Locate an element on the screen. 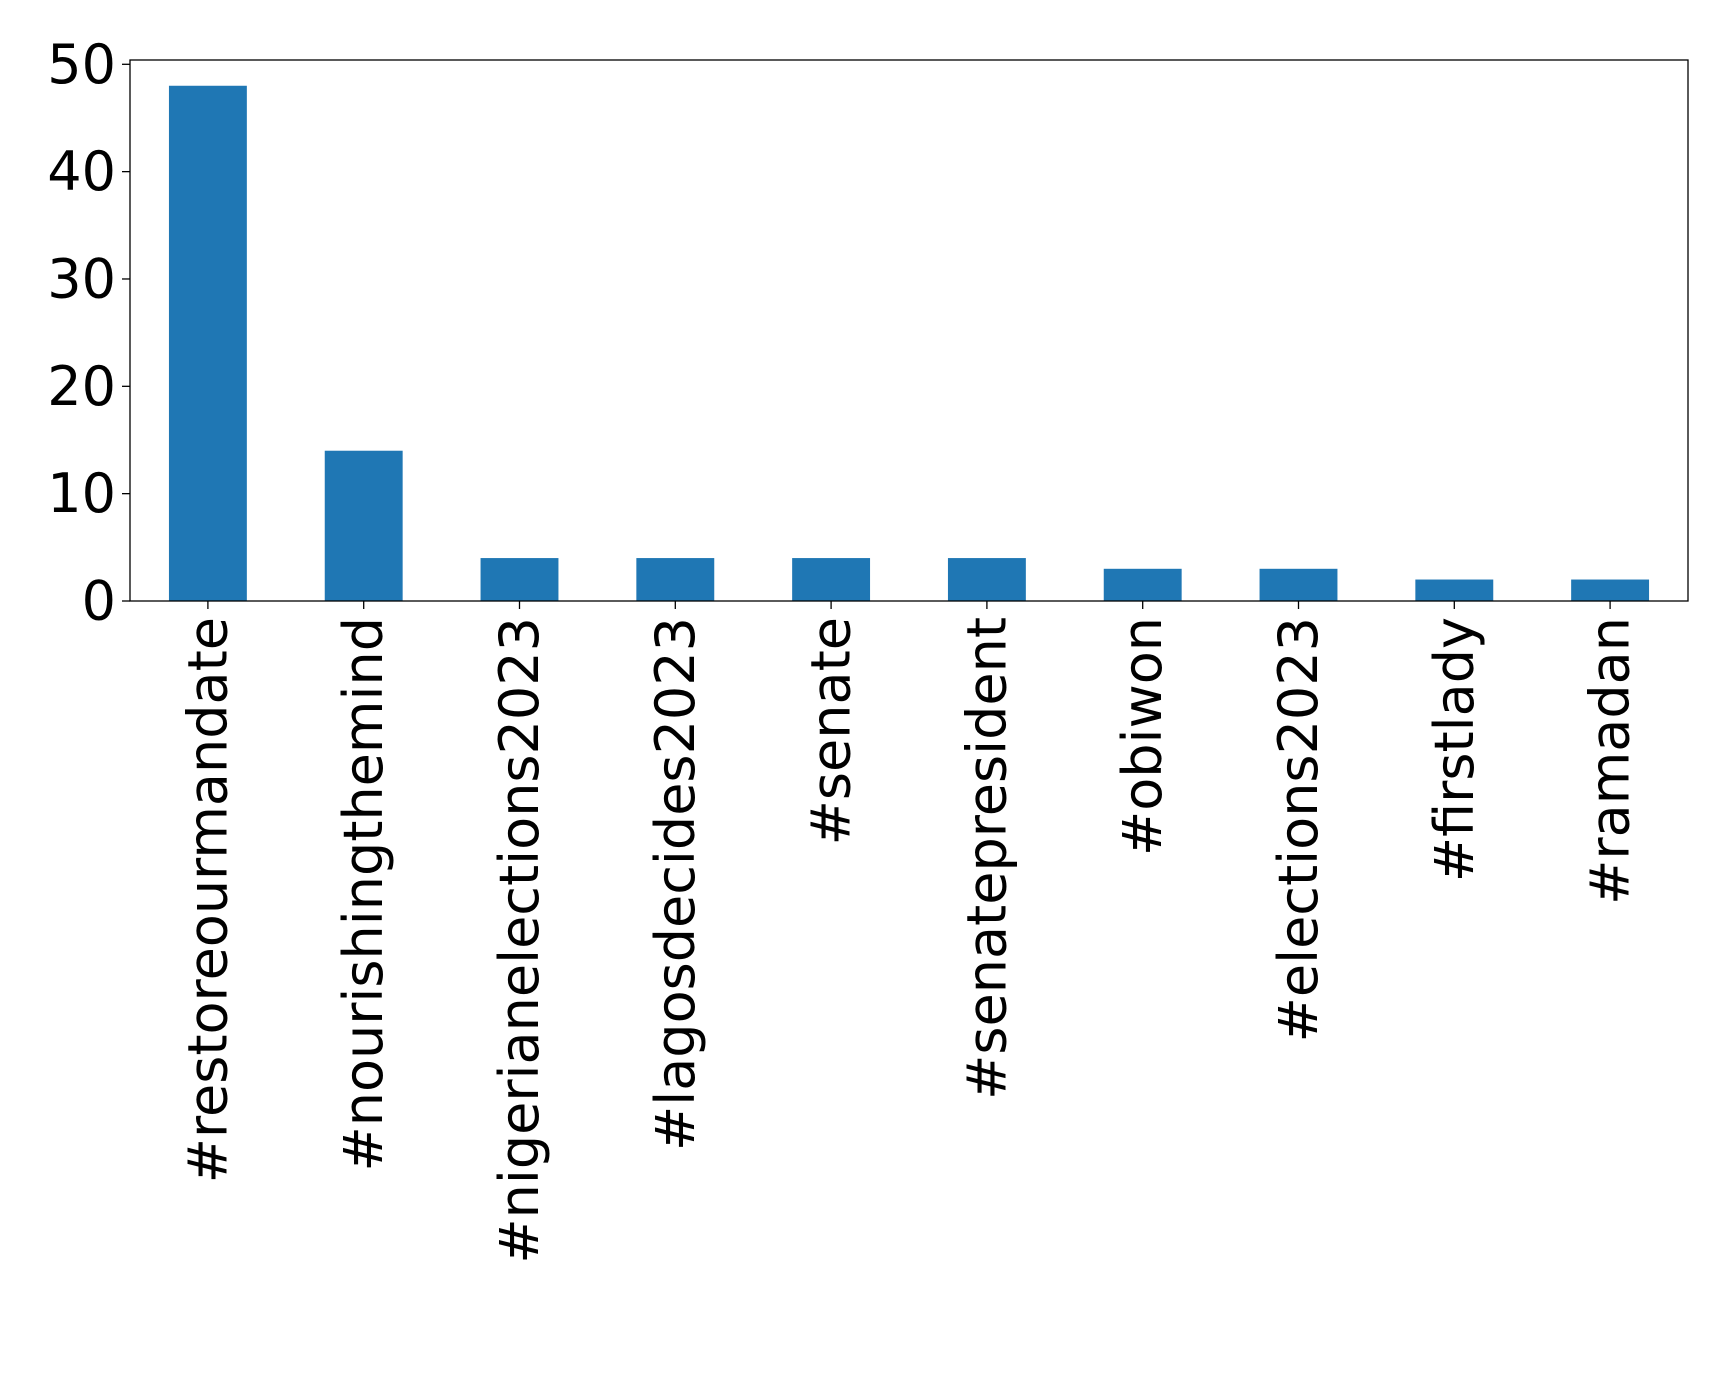  x-tick-label: #senate is located at coordinates (831, 731).